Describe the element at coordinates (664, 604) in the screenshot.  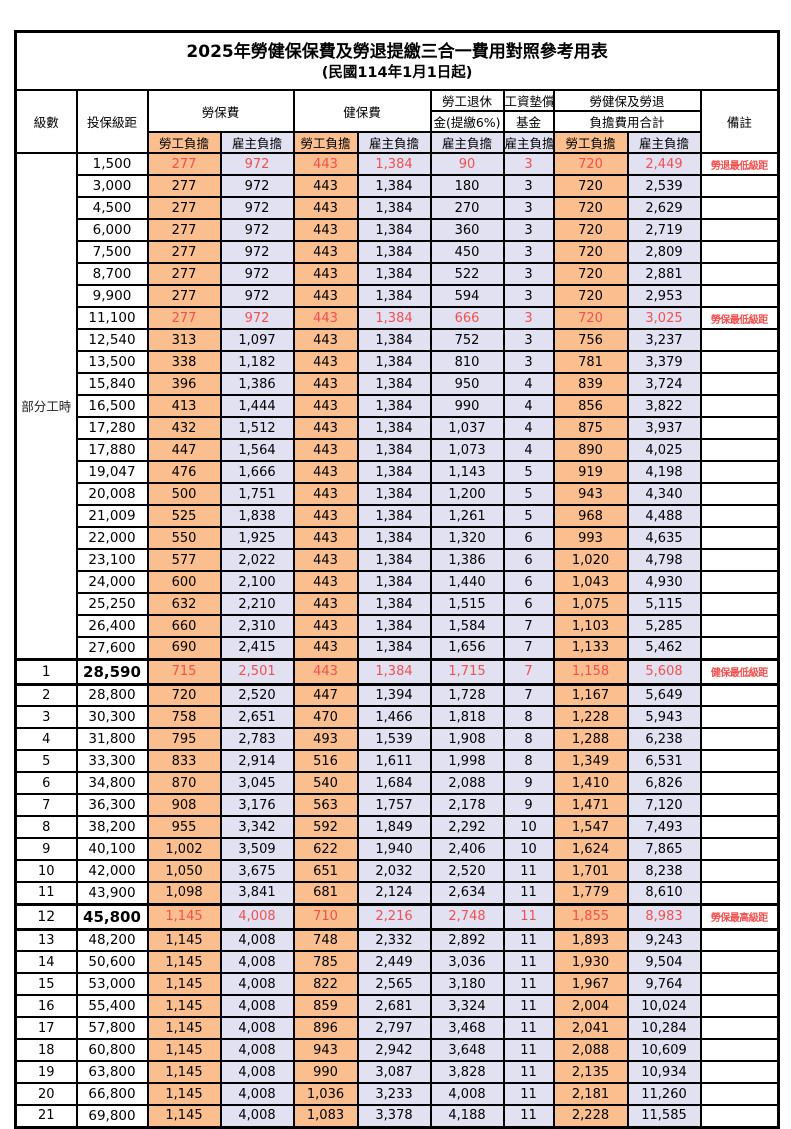
I see `total-employer-cell: 5,115` at that location.